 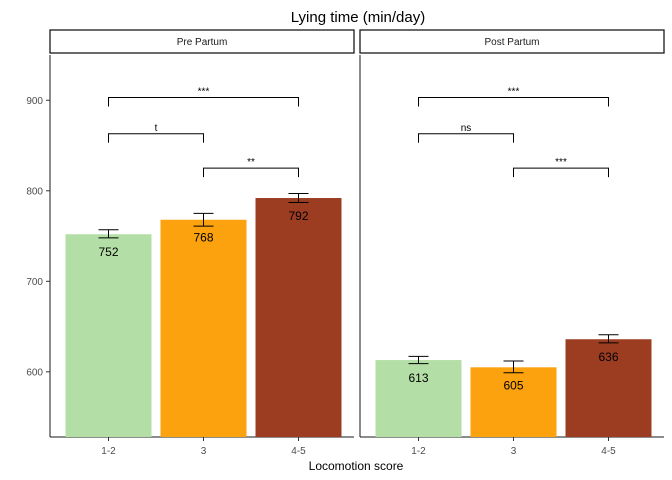 What do you see at coordinates (358, 17) in the screenshot?
I see `chart-title: Lying time (min/day)` at bounding box center [358, 17].